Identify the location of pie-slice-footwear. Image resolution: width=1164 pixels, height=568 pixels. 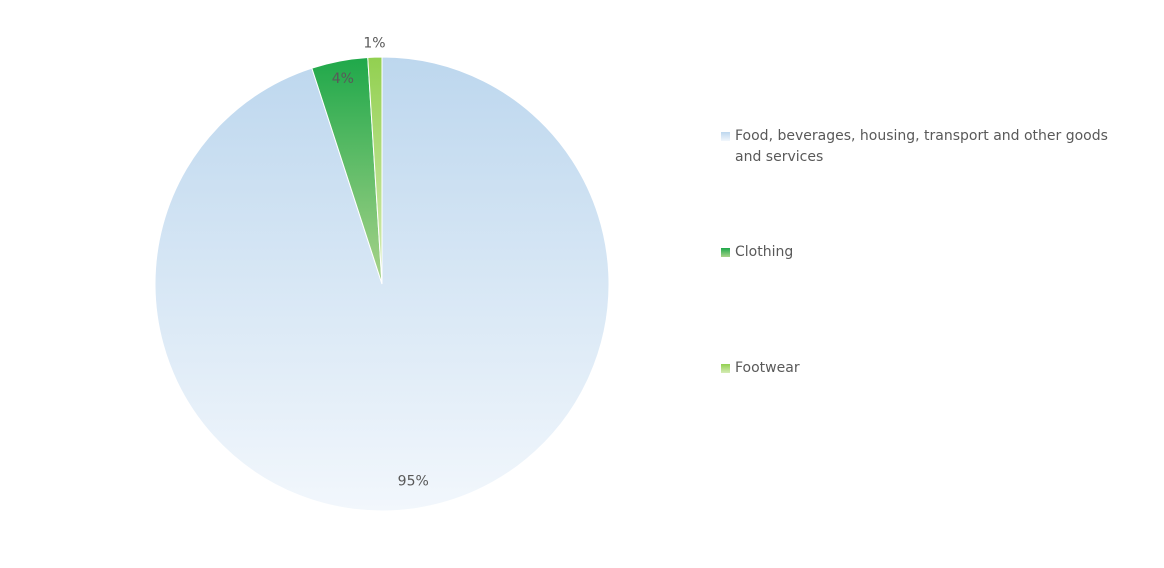
(375, 170).